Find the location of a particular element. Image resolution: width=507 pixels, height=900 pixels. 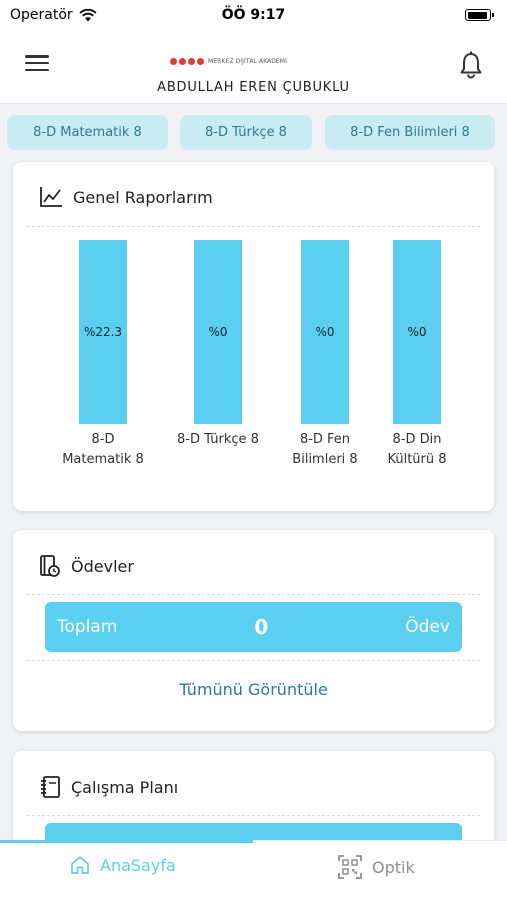

study-plan-title: Çalışma Planı is located at coordinates (125, 787).